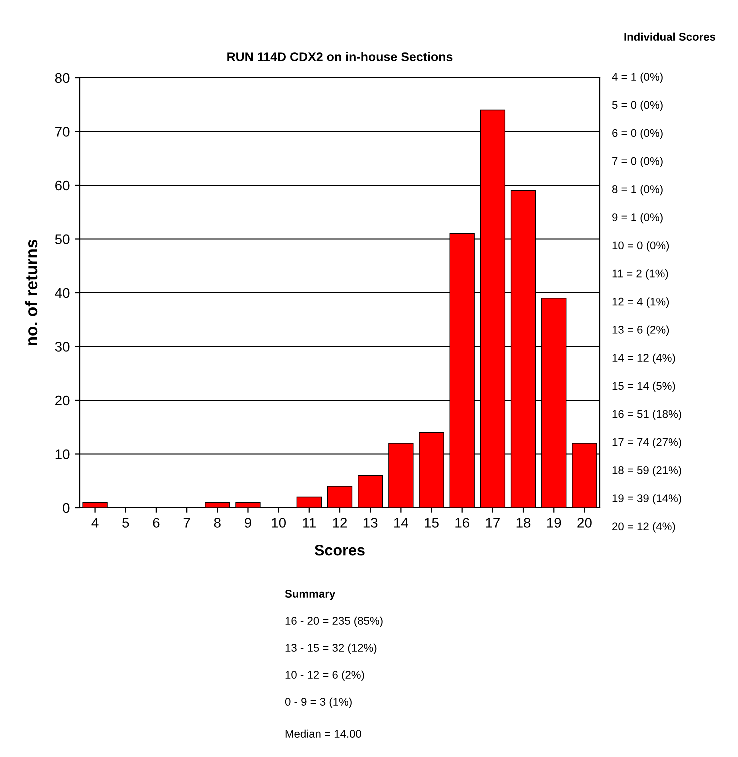  What do you see at coordinates (401, 523) in the screenshot?
I see `x-tick-label: 14` at bounding box center [401, 523].